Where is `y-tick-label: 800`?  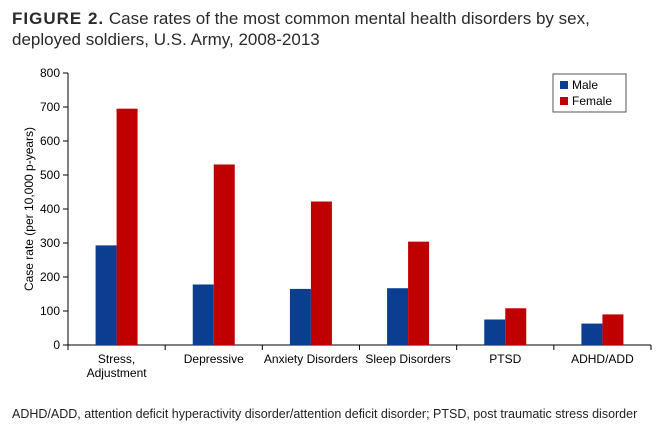
y-tick-label: 800 is located at coordinates (50, 73).